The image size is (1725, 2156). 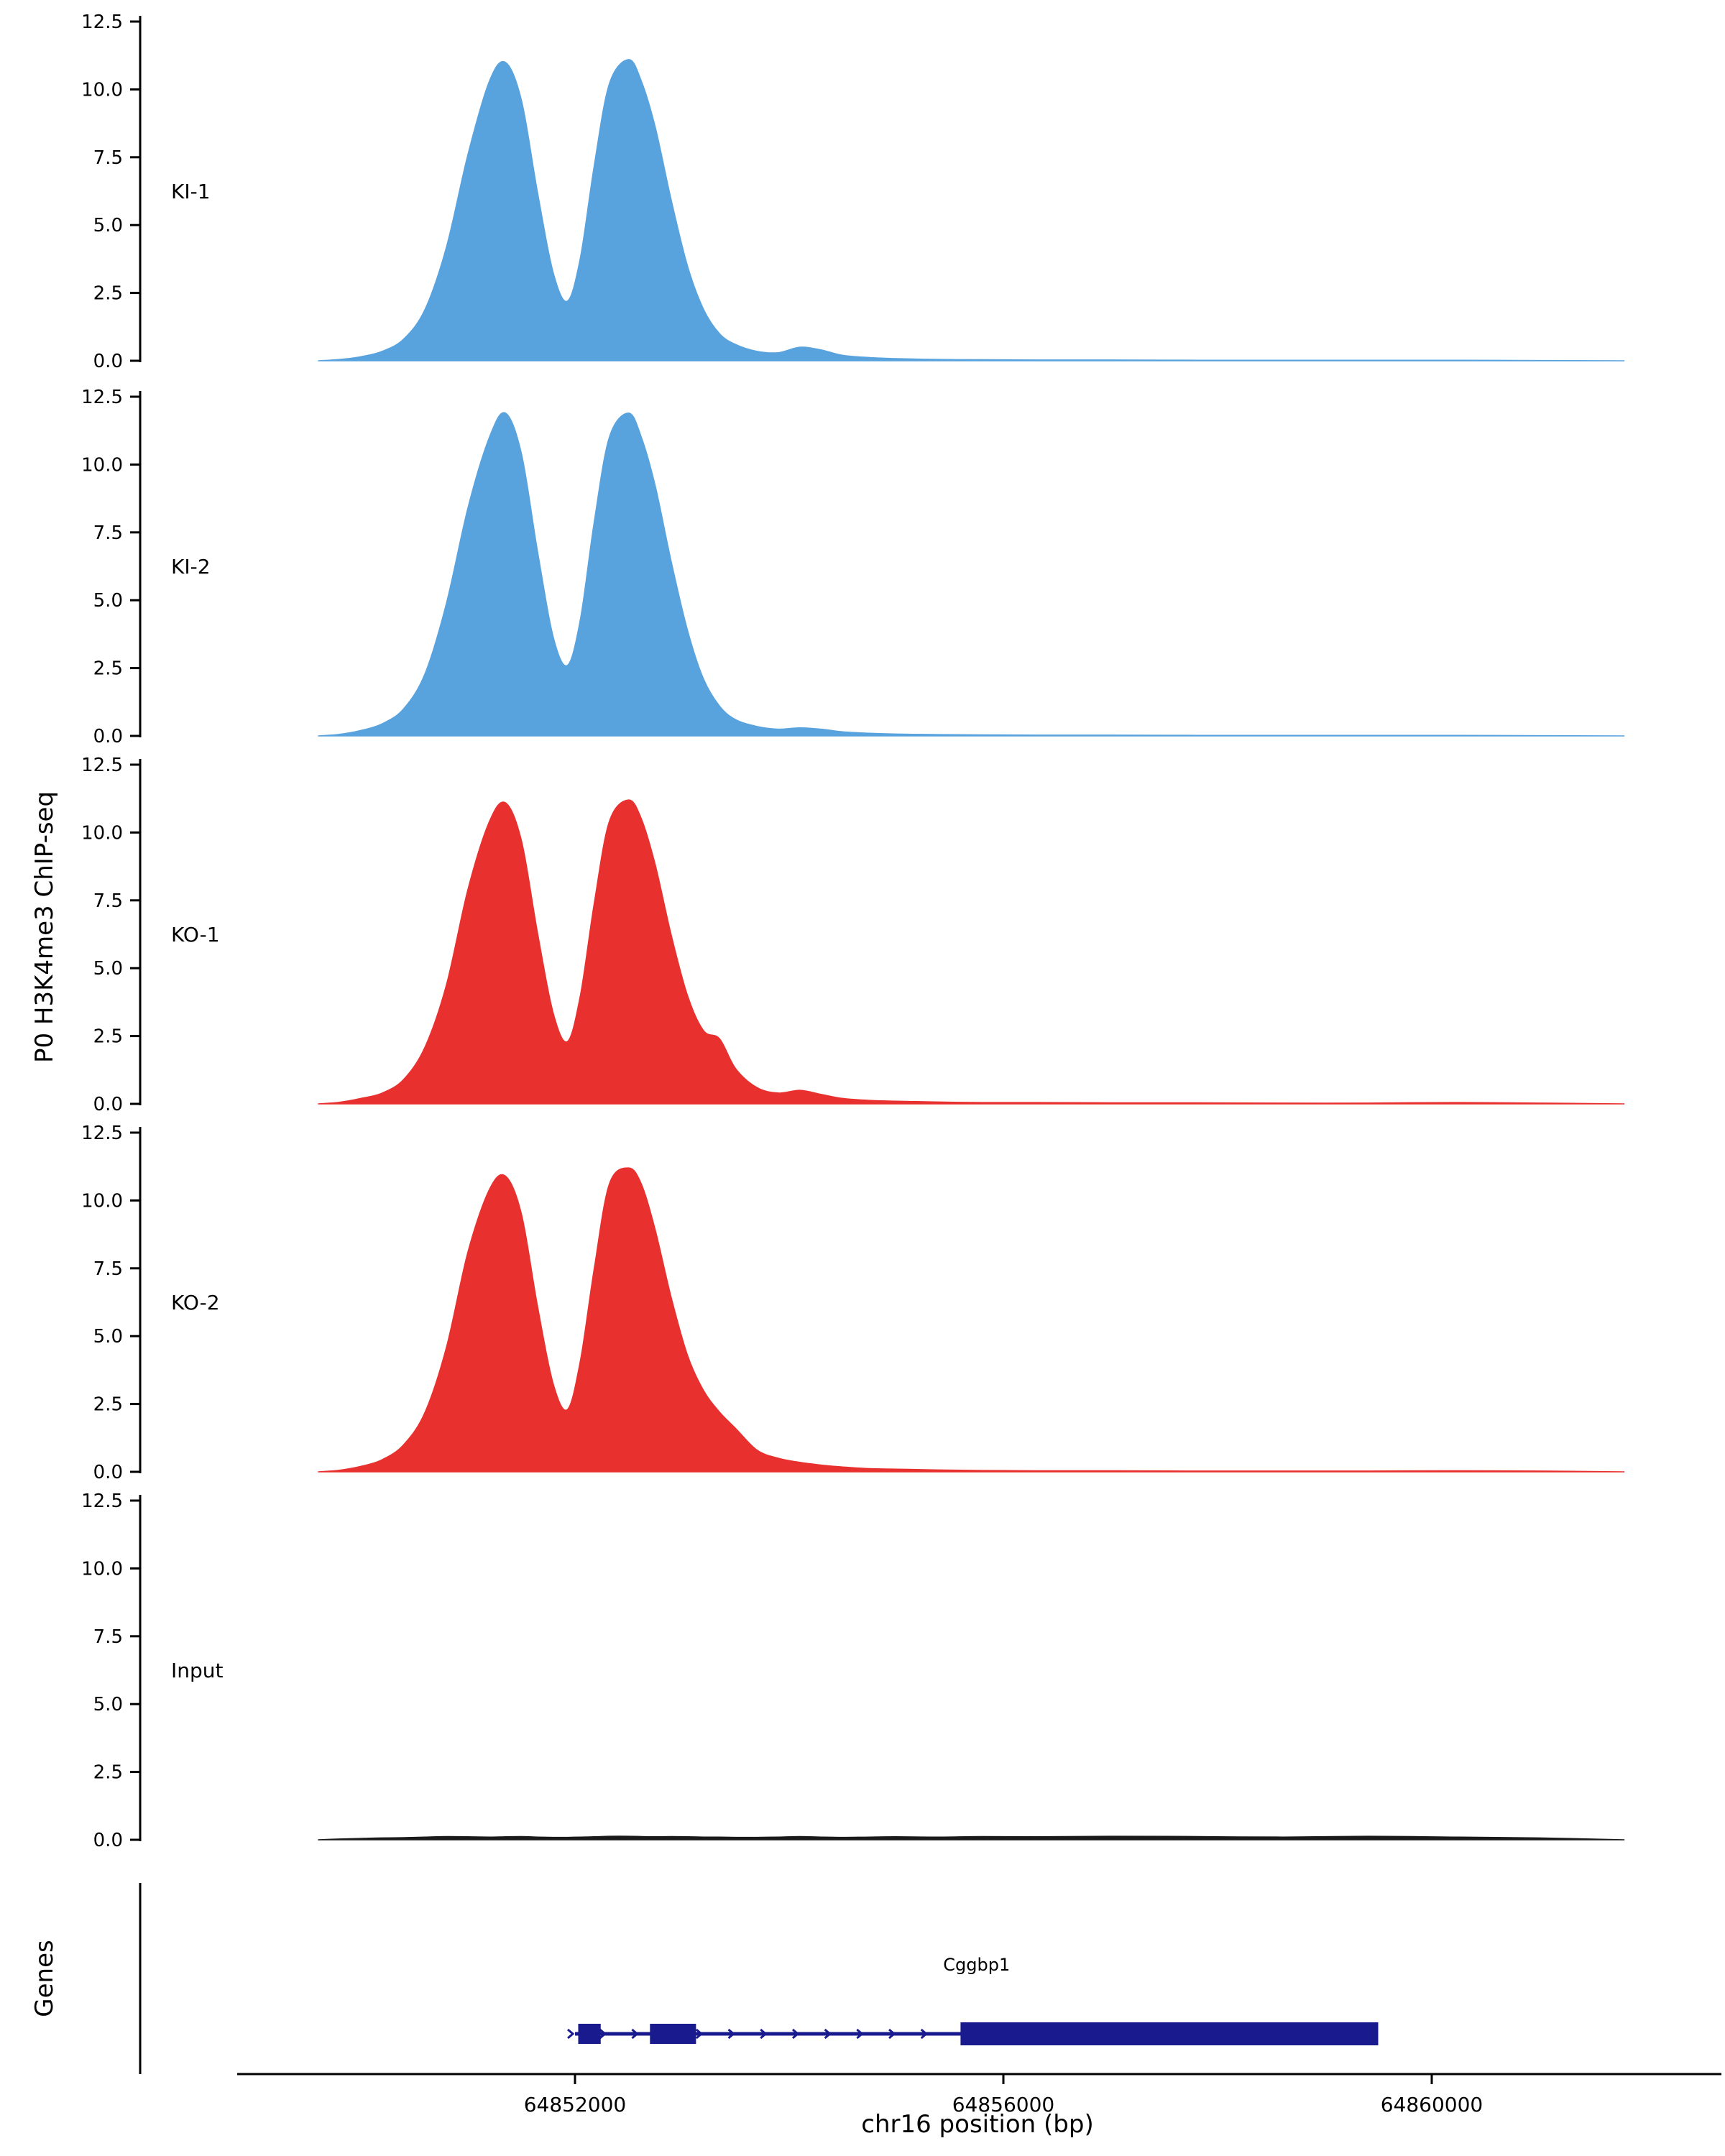 I want to click on track-label: Input, so click(x=197, y=1671).